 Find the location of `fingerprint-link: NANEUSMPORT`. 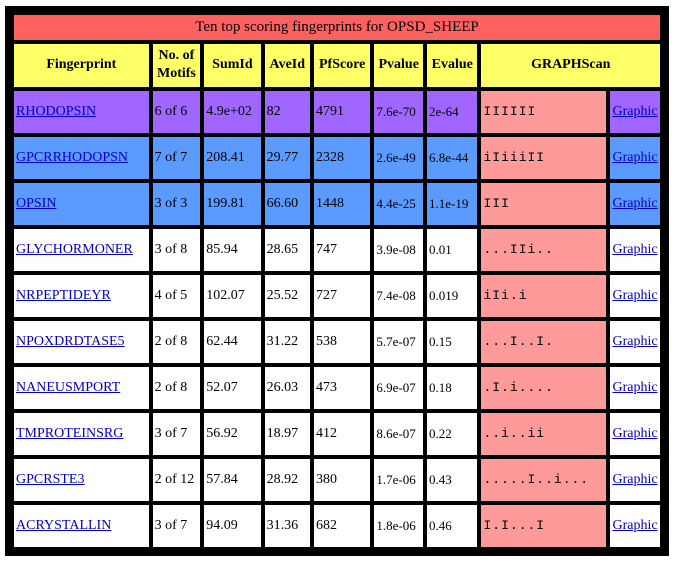

fingerprint-link: NANEUSMPORT is located at coordinates (68, 387).